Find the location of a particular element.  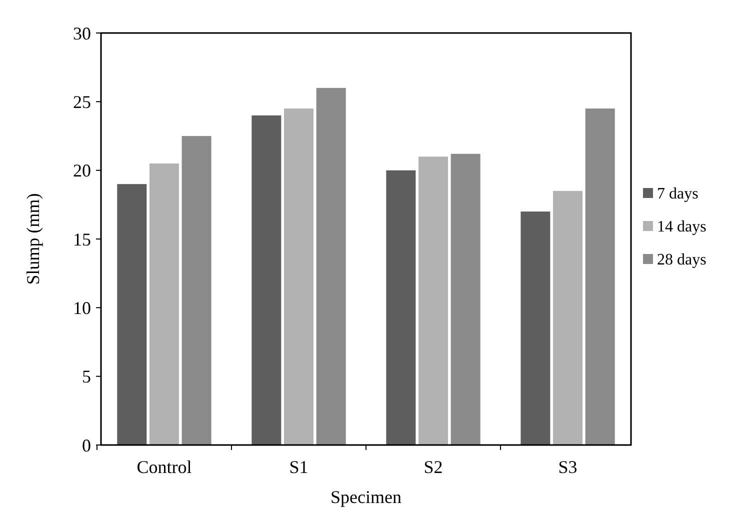

y-tick-label: 10 is located at coordinates (82, 308).